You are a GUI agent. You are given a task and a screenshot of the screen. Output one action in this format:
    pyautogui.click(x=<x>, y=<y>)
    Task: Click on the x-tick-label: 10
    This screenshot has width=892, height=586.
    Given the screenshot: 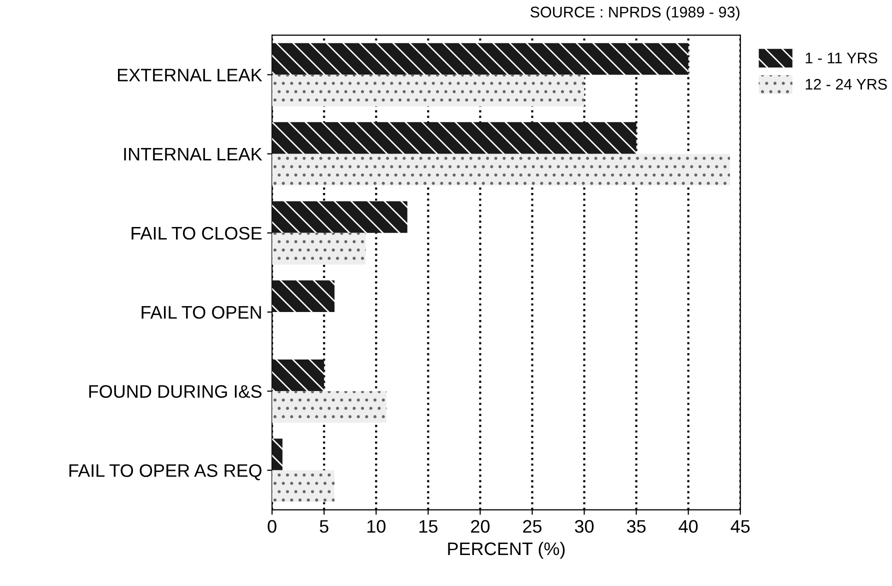 What is the action you would take?
    pyautogui.click(x=376, y=526)
    